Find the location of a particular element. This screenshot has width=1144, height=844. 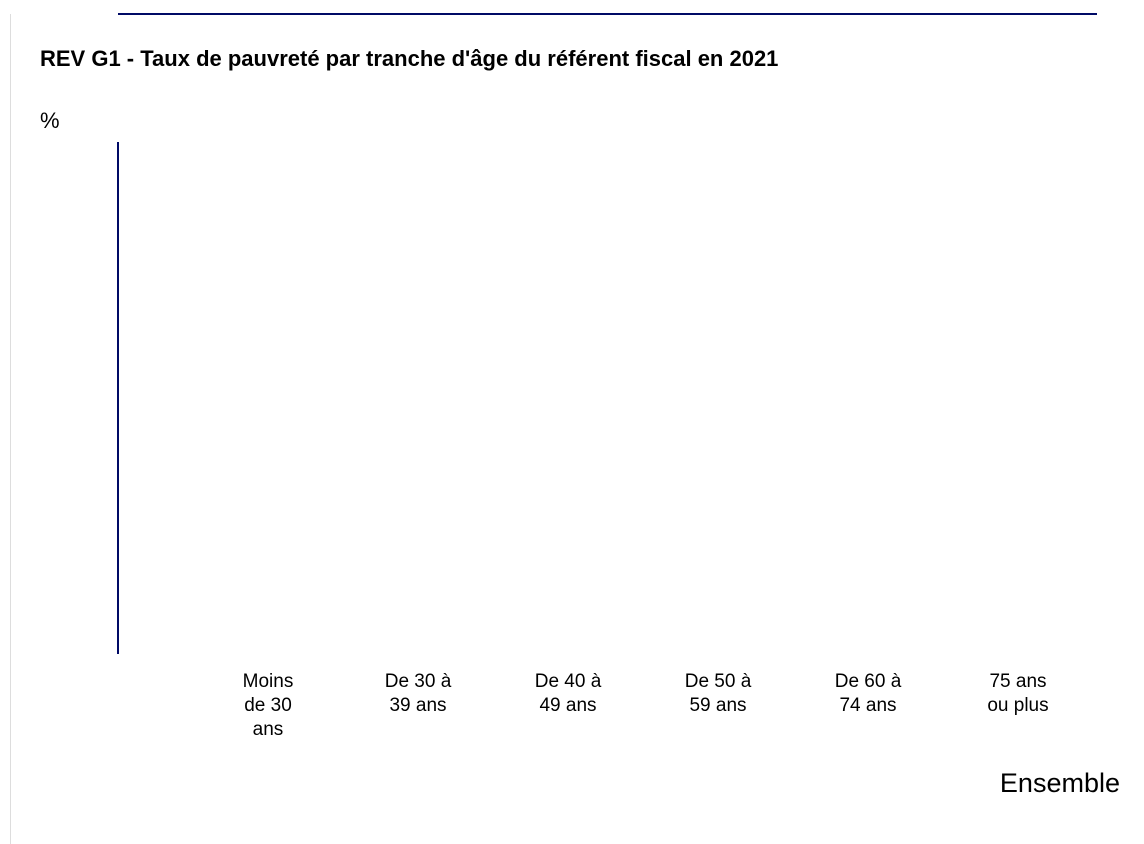

x-tick-label: De 60 à 74 ans is located at coordinates (868, 693).